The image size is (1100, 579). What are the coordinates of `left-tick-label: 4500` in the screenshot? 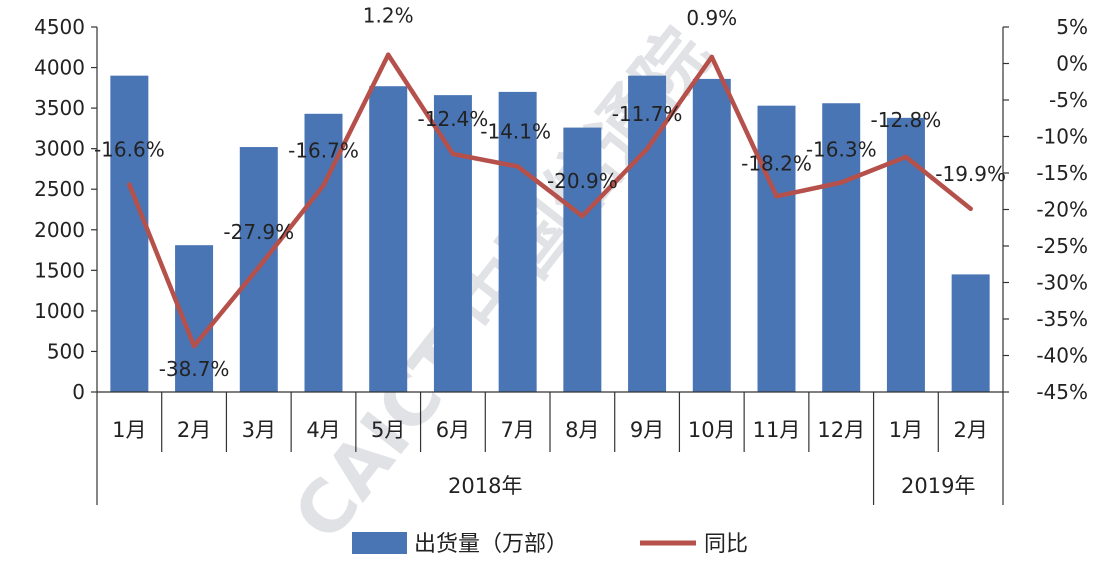 It's located at (59, 27).